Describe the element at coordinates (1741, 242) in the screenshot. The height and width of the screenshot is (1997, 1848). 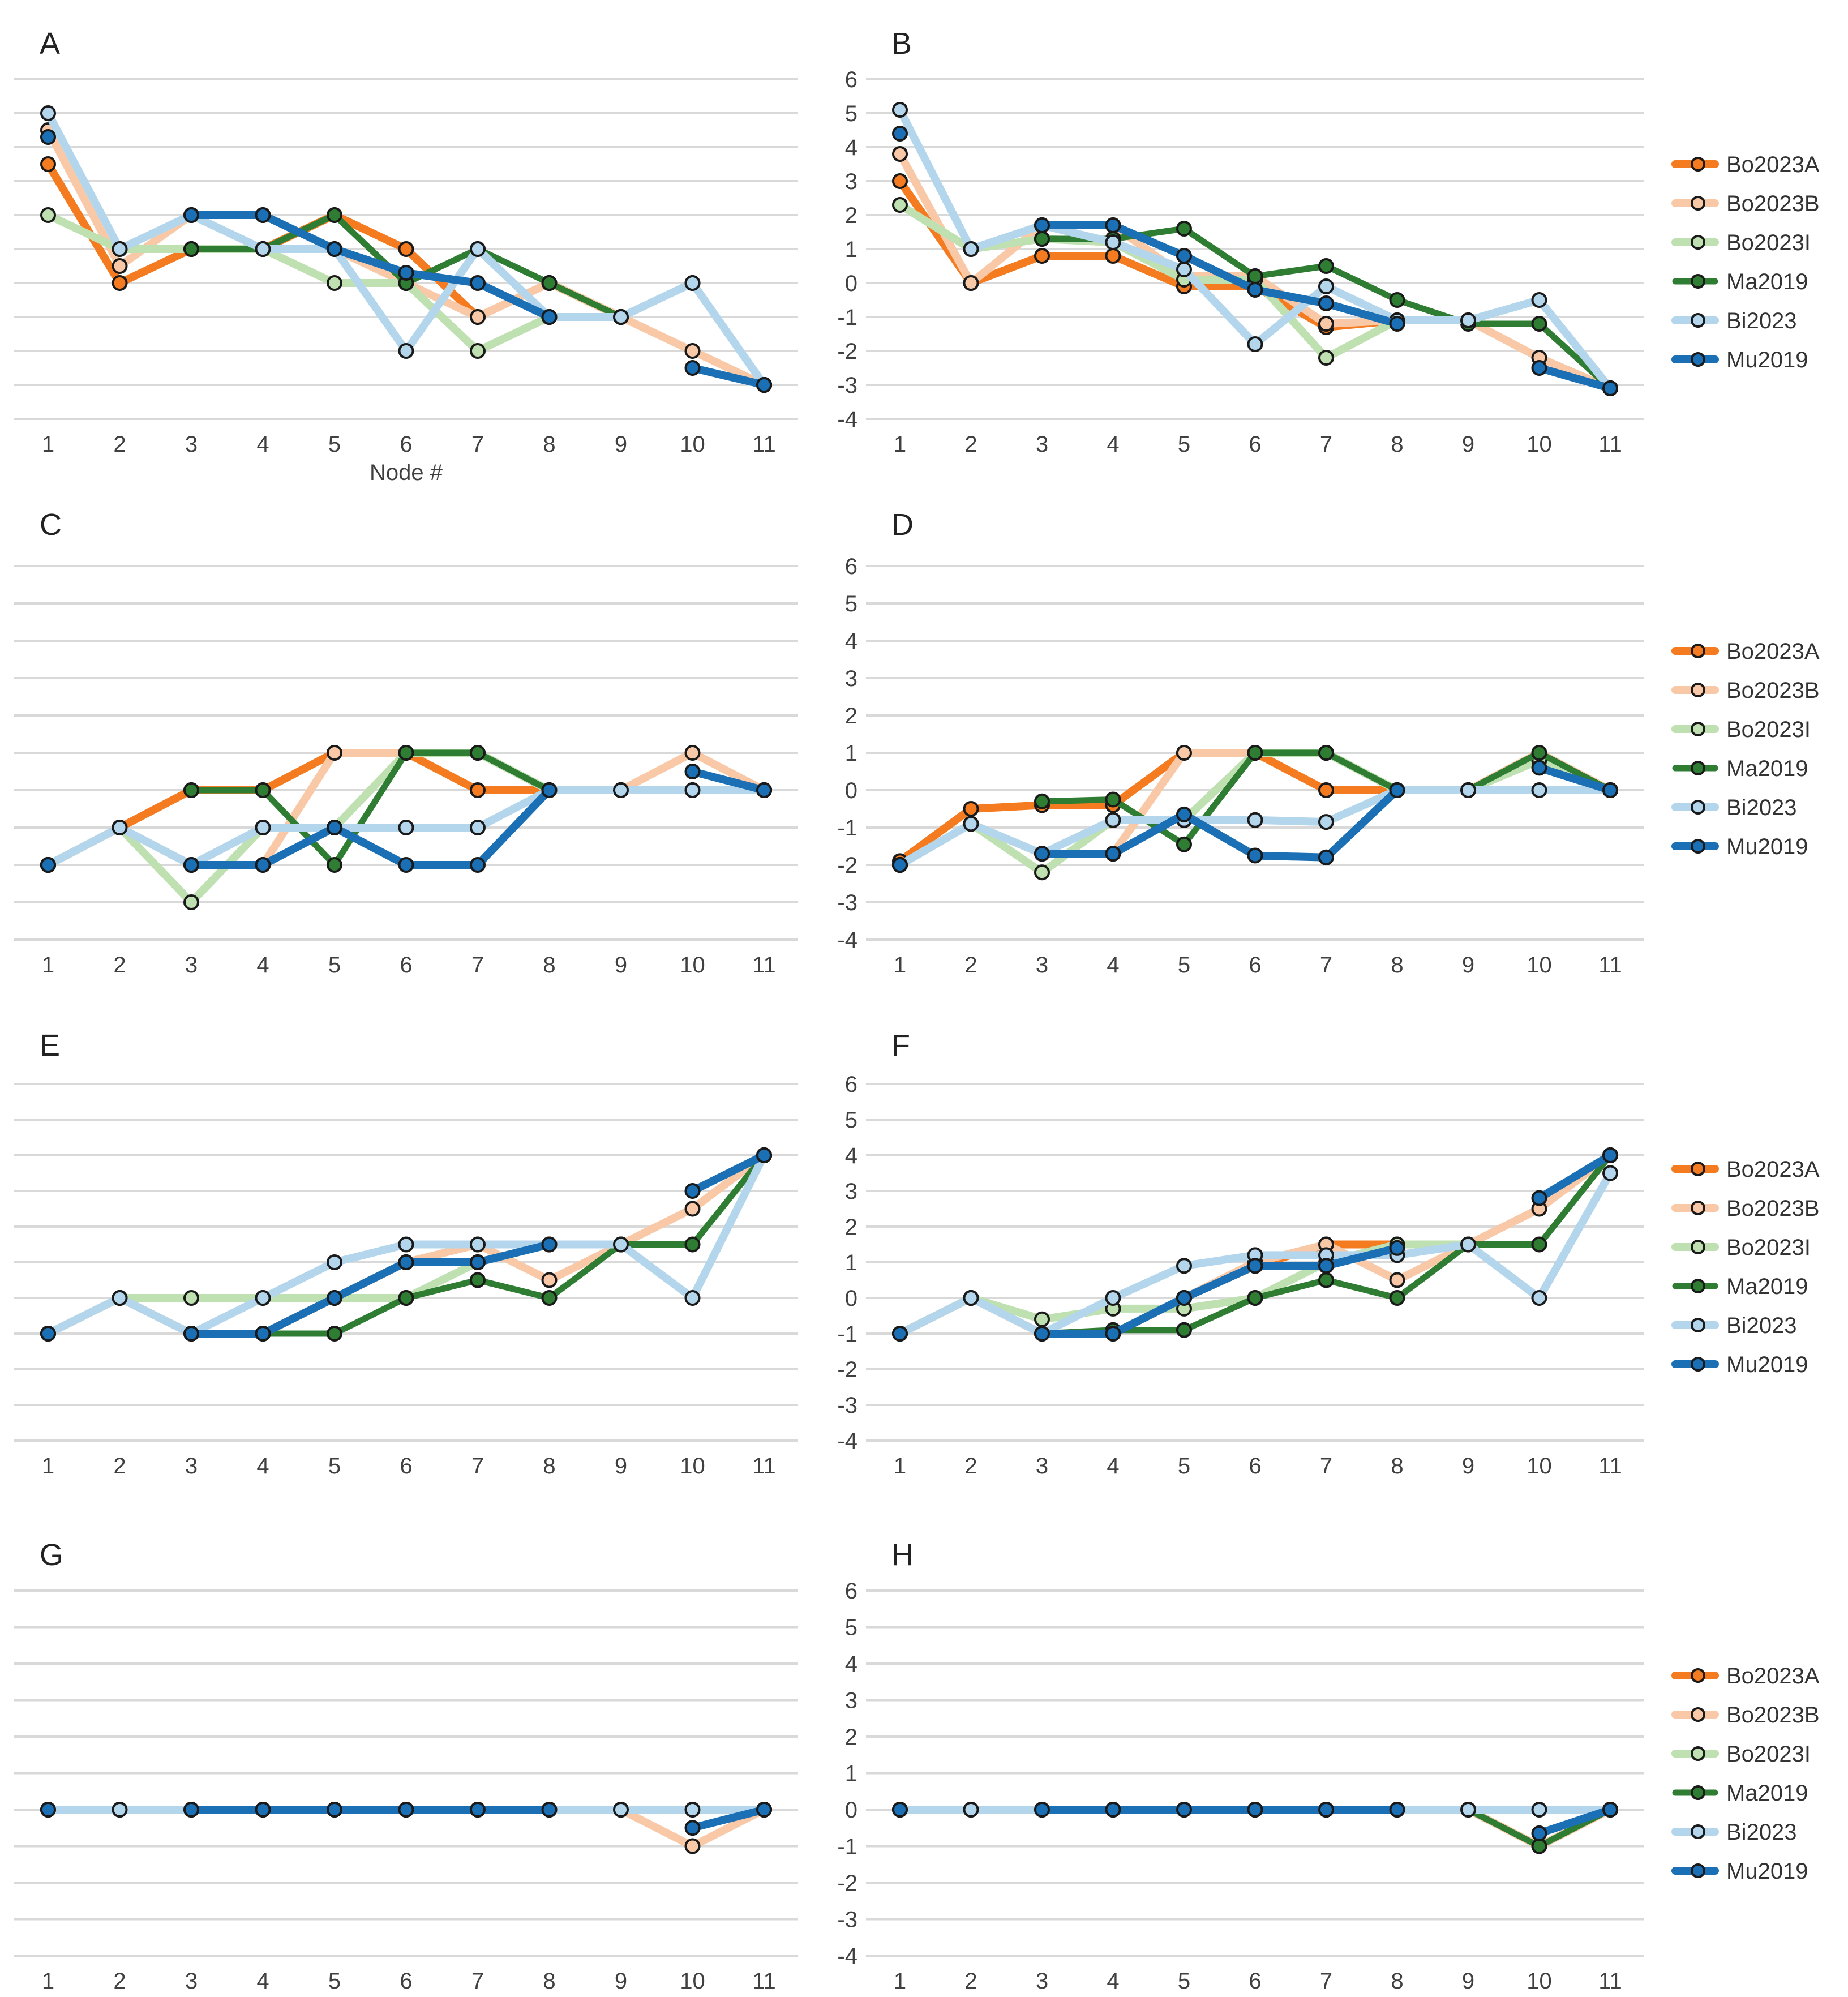
I see `legend-item: Bo2023I` at that location.